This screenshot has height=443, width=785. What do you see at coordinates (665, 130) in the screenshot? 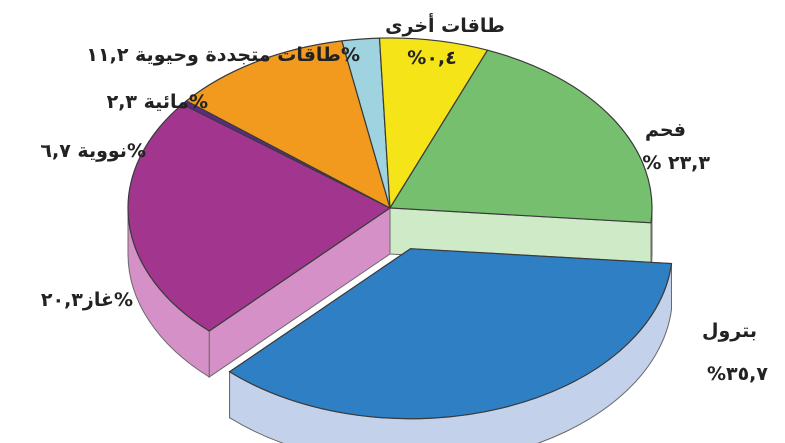
I see `label-coal: فحم` at bounding box center [665, 130].